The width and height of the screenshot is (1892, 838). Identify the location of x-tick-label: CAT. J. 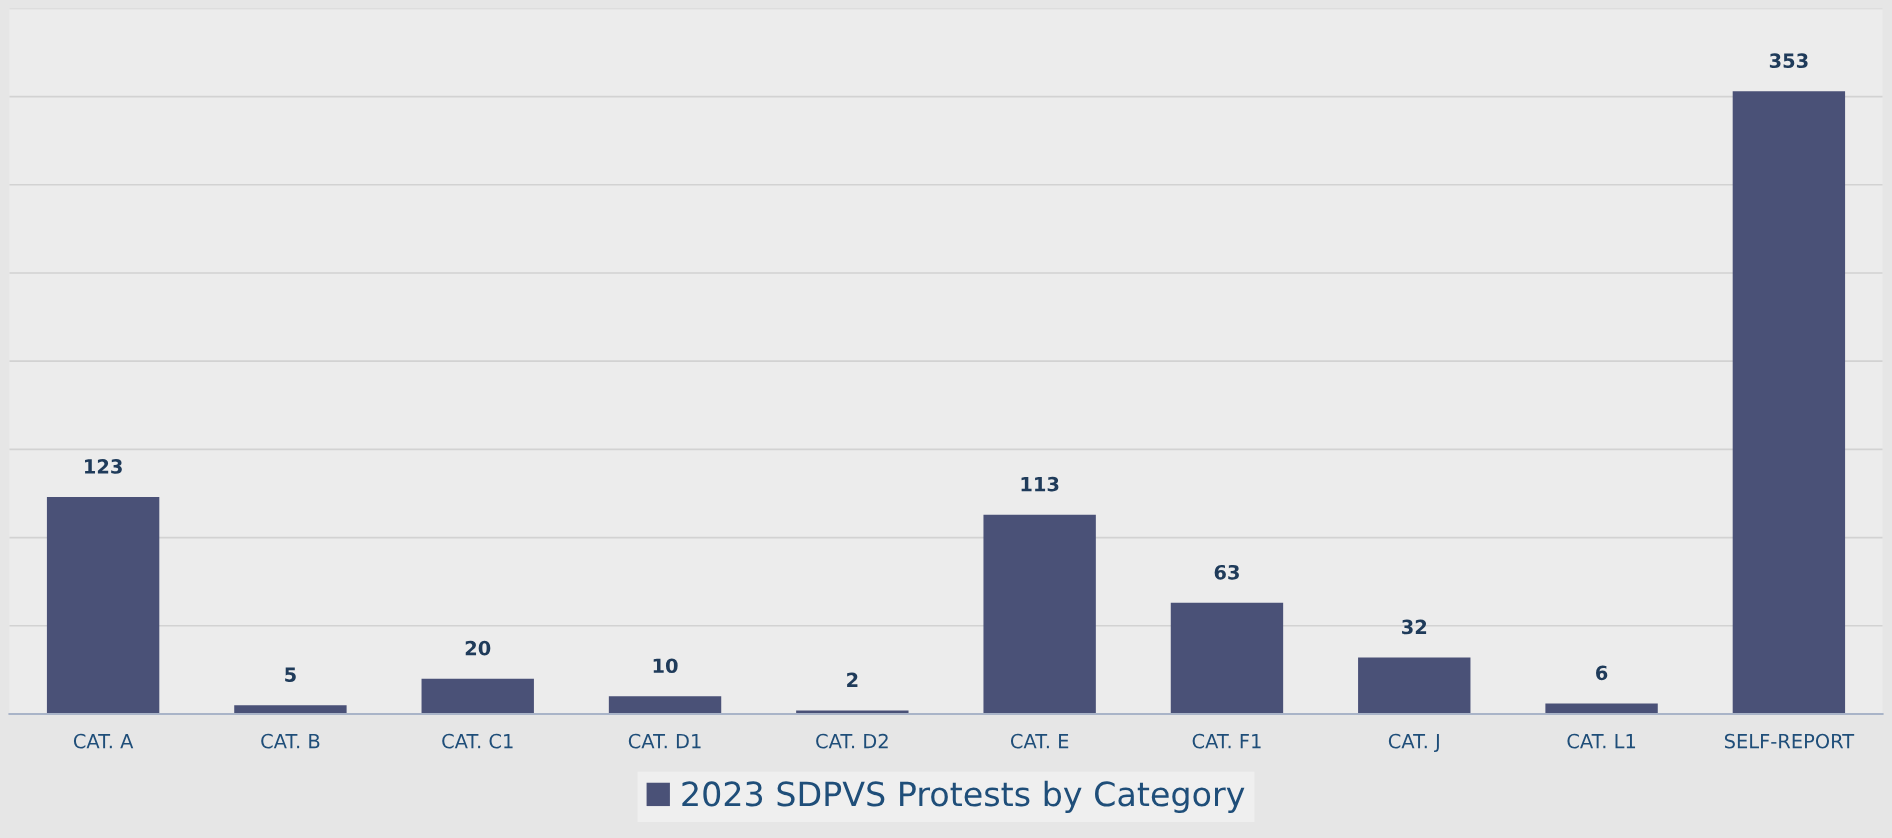
(1413, 743).